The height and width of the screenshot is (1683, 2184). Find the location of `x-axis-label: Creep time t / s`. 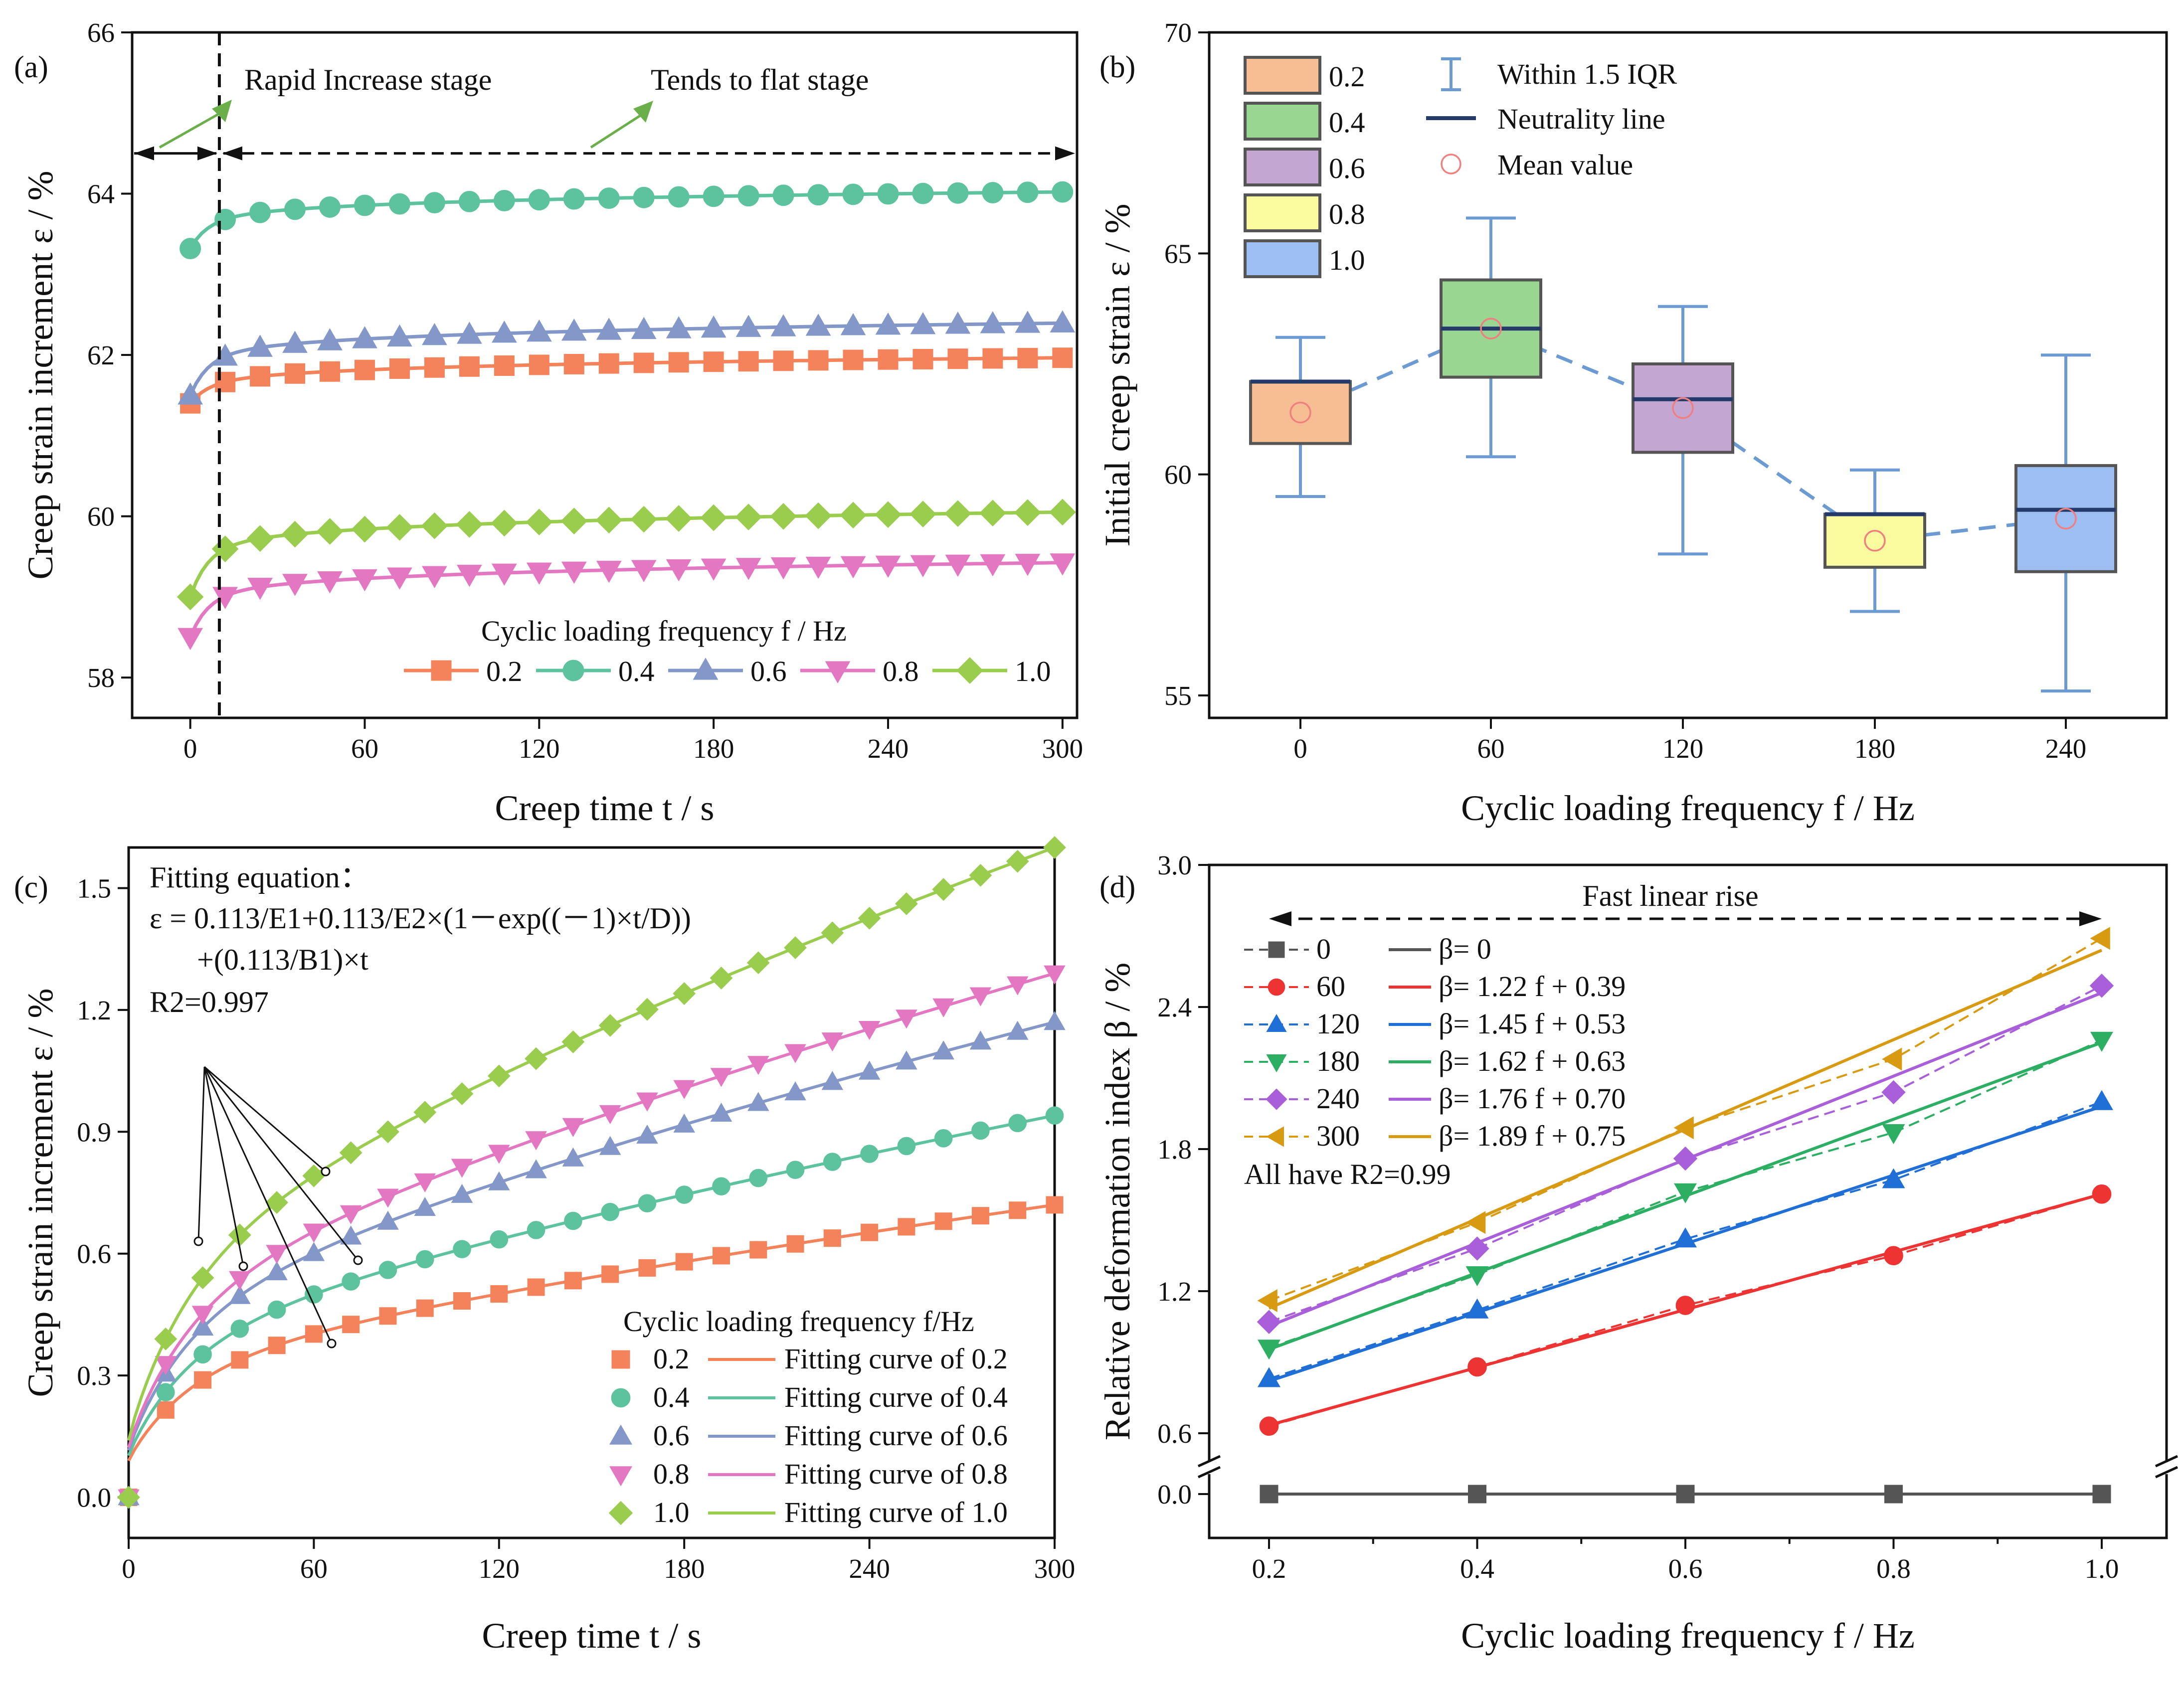

x-axis-label: Creep time t / s is located at coordinates (592, 1636).